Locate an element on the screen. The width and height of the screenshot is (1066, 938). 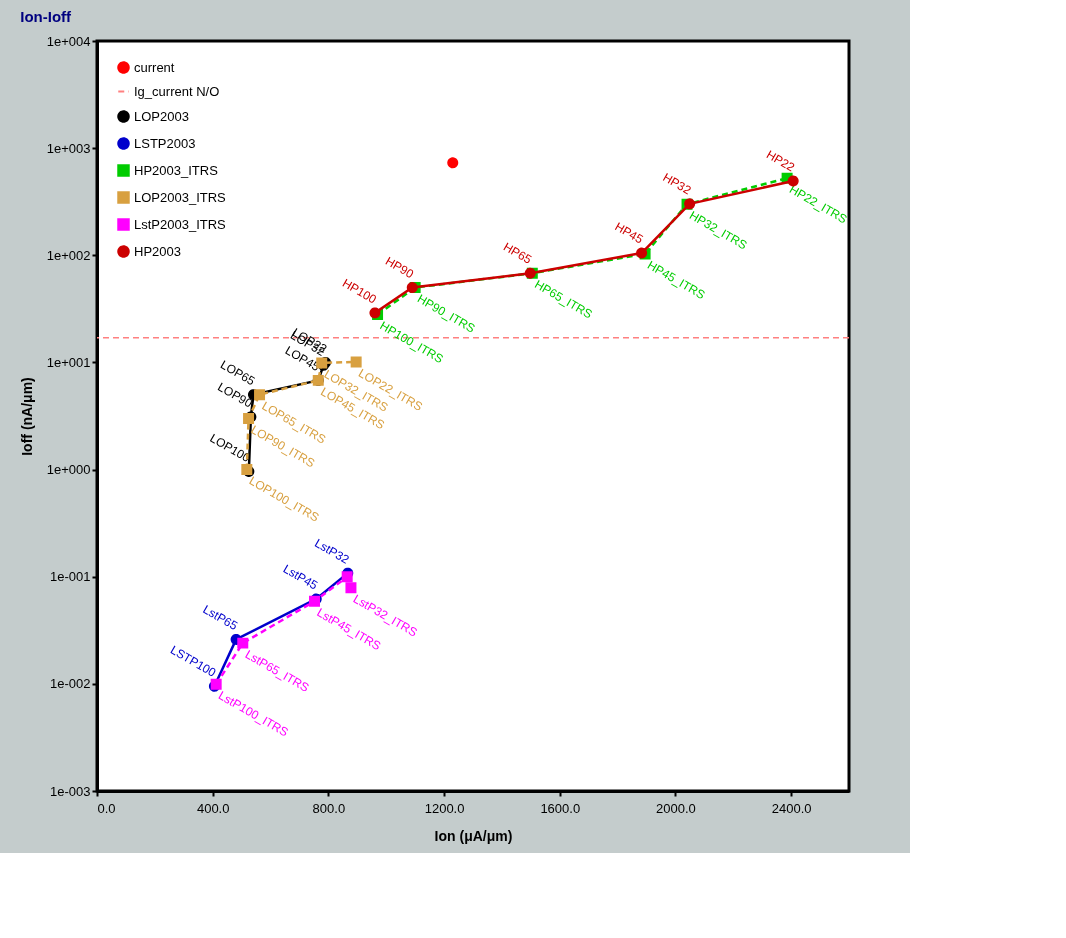
y-tick-label: 1e-001 is located at coordinates (70, 577).